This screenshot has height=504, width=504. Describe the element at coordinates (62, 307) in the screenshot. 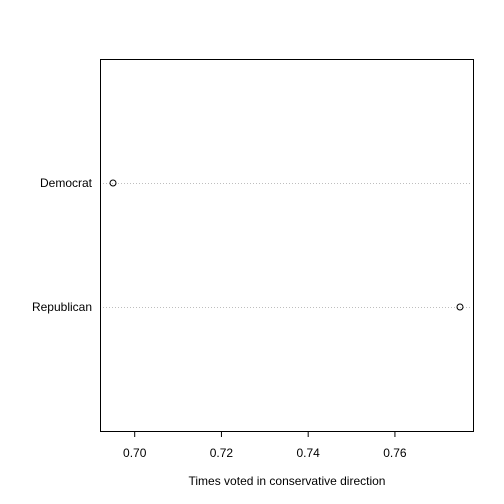

I see `category-label: Republican` at that location.